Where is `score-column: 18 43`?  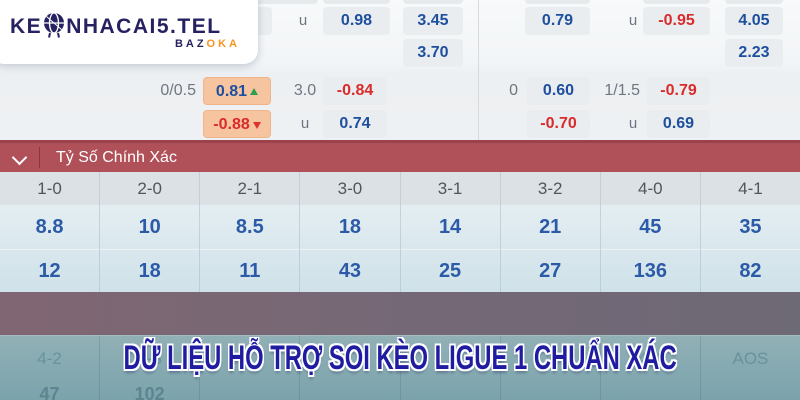
score-column: 18 43 is located at coordinates (350, 248).